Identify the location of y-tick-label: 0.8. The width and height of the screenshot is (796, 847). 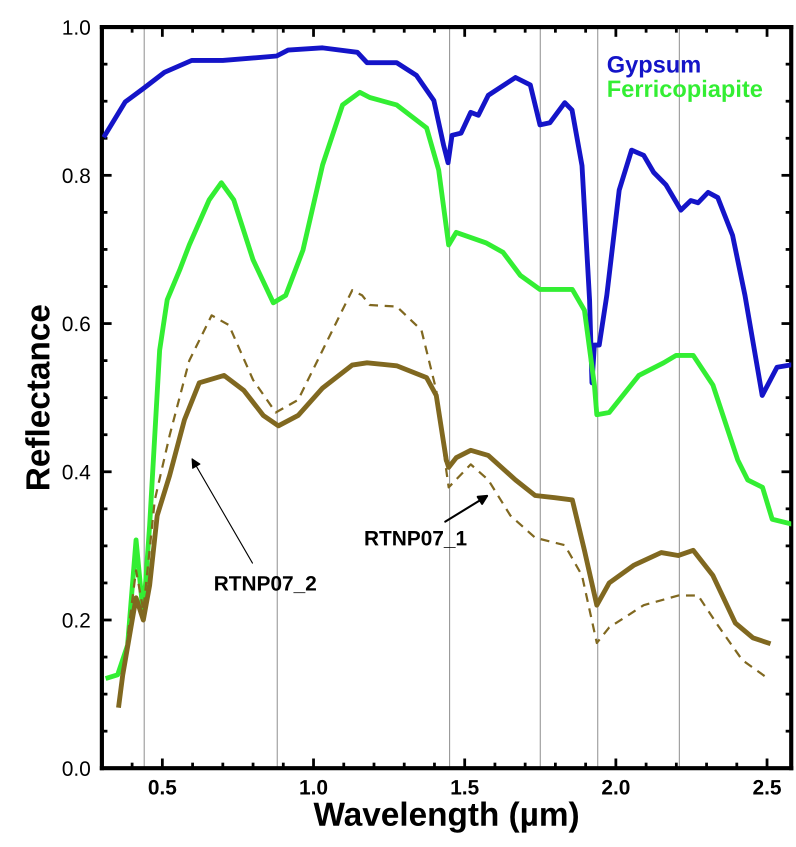
(76, 176).